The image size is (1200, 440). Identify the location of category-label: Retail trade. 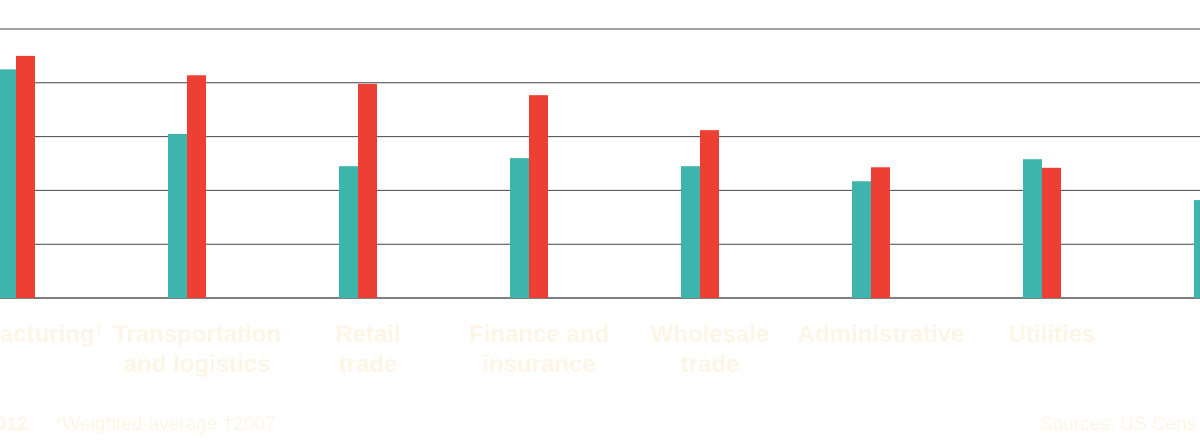
(367, 349).